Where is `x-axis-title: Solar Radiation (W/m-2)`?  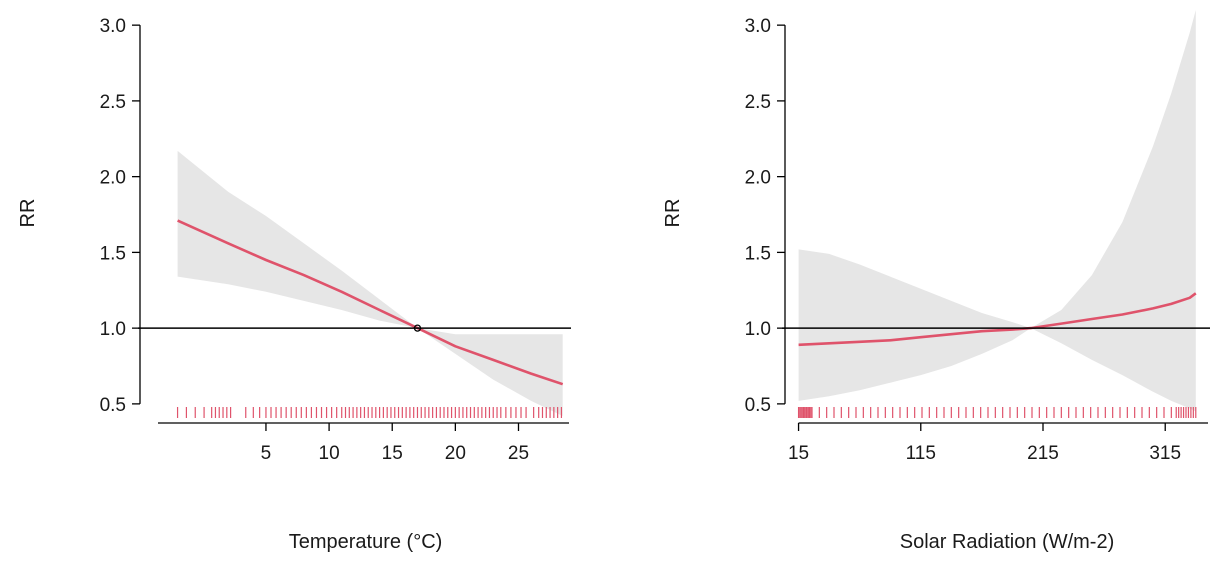 x-axis-title: Solar Radiation (W/m-2) is located at coordinates (1007, 542).